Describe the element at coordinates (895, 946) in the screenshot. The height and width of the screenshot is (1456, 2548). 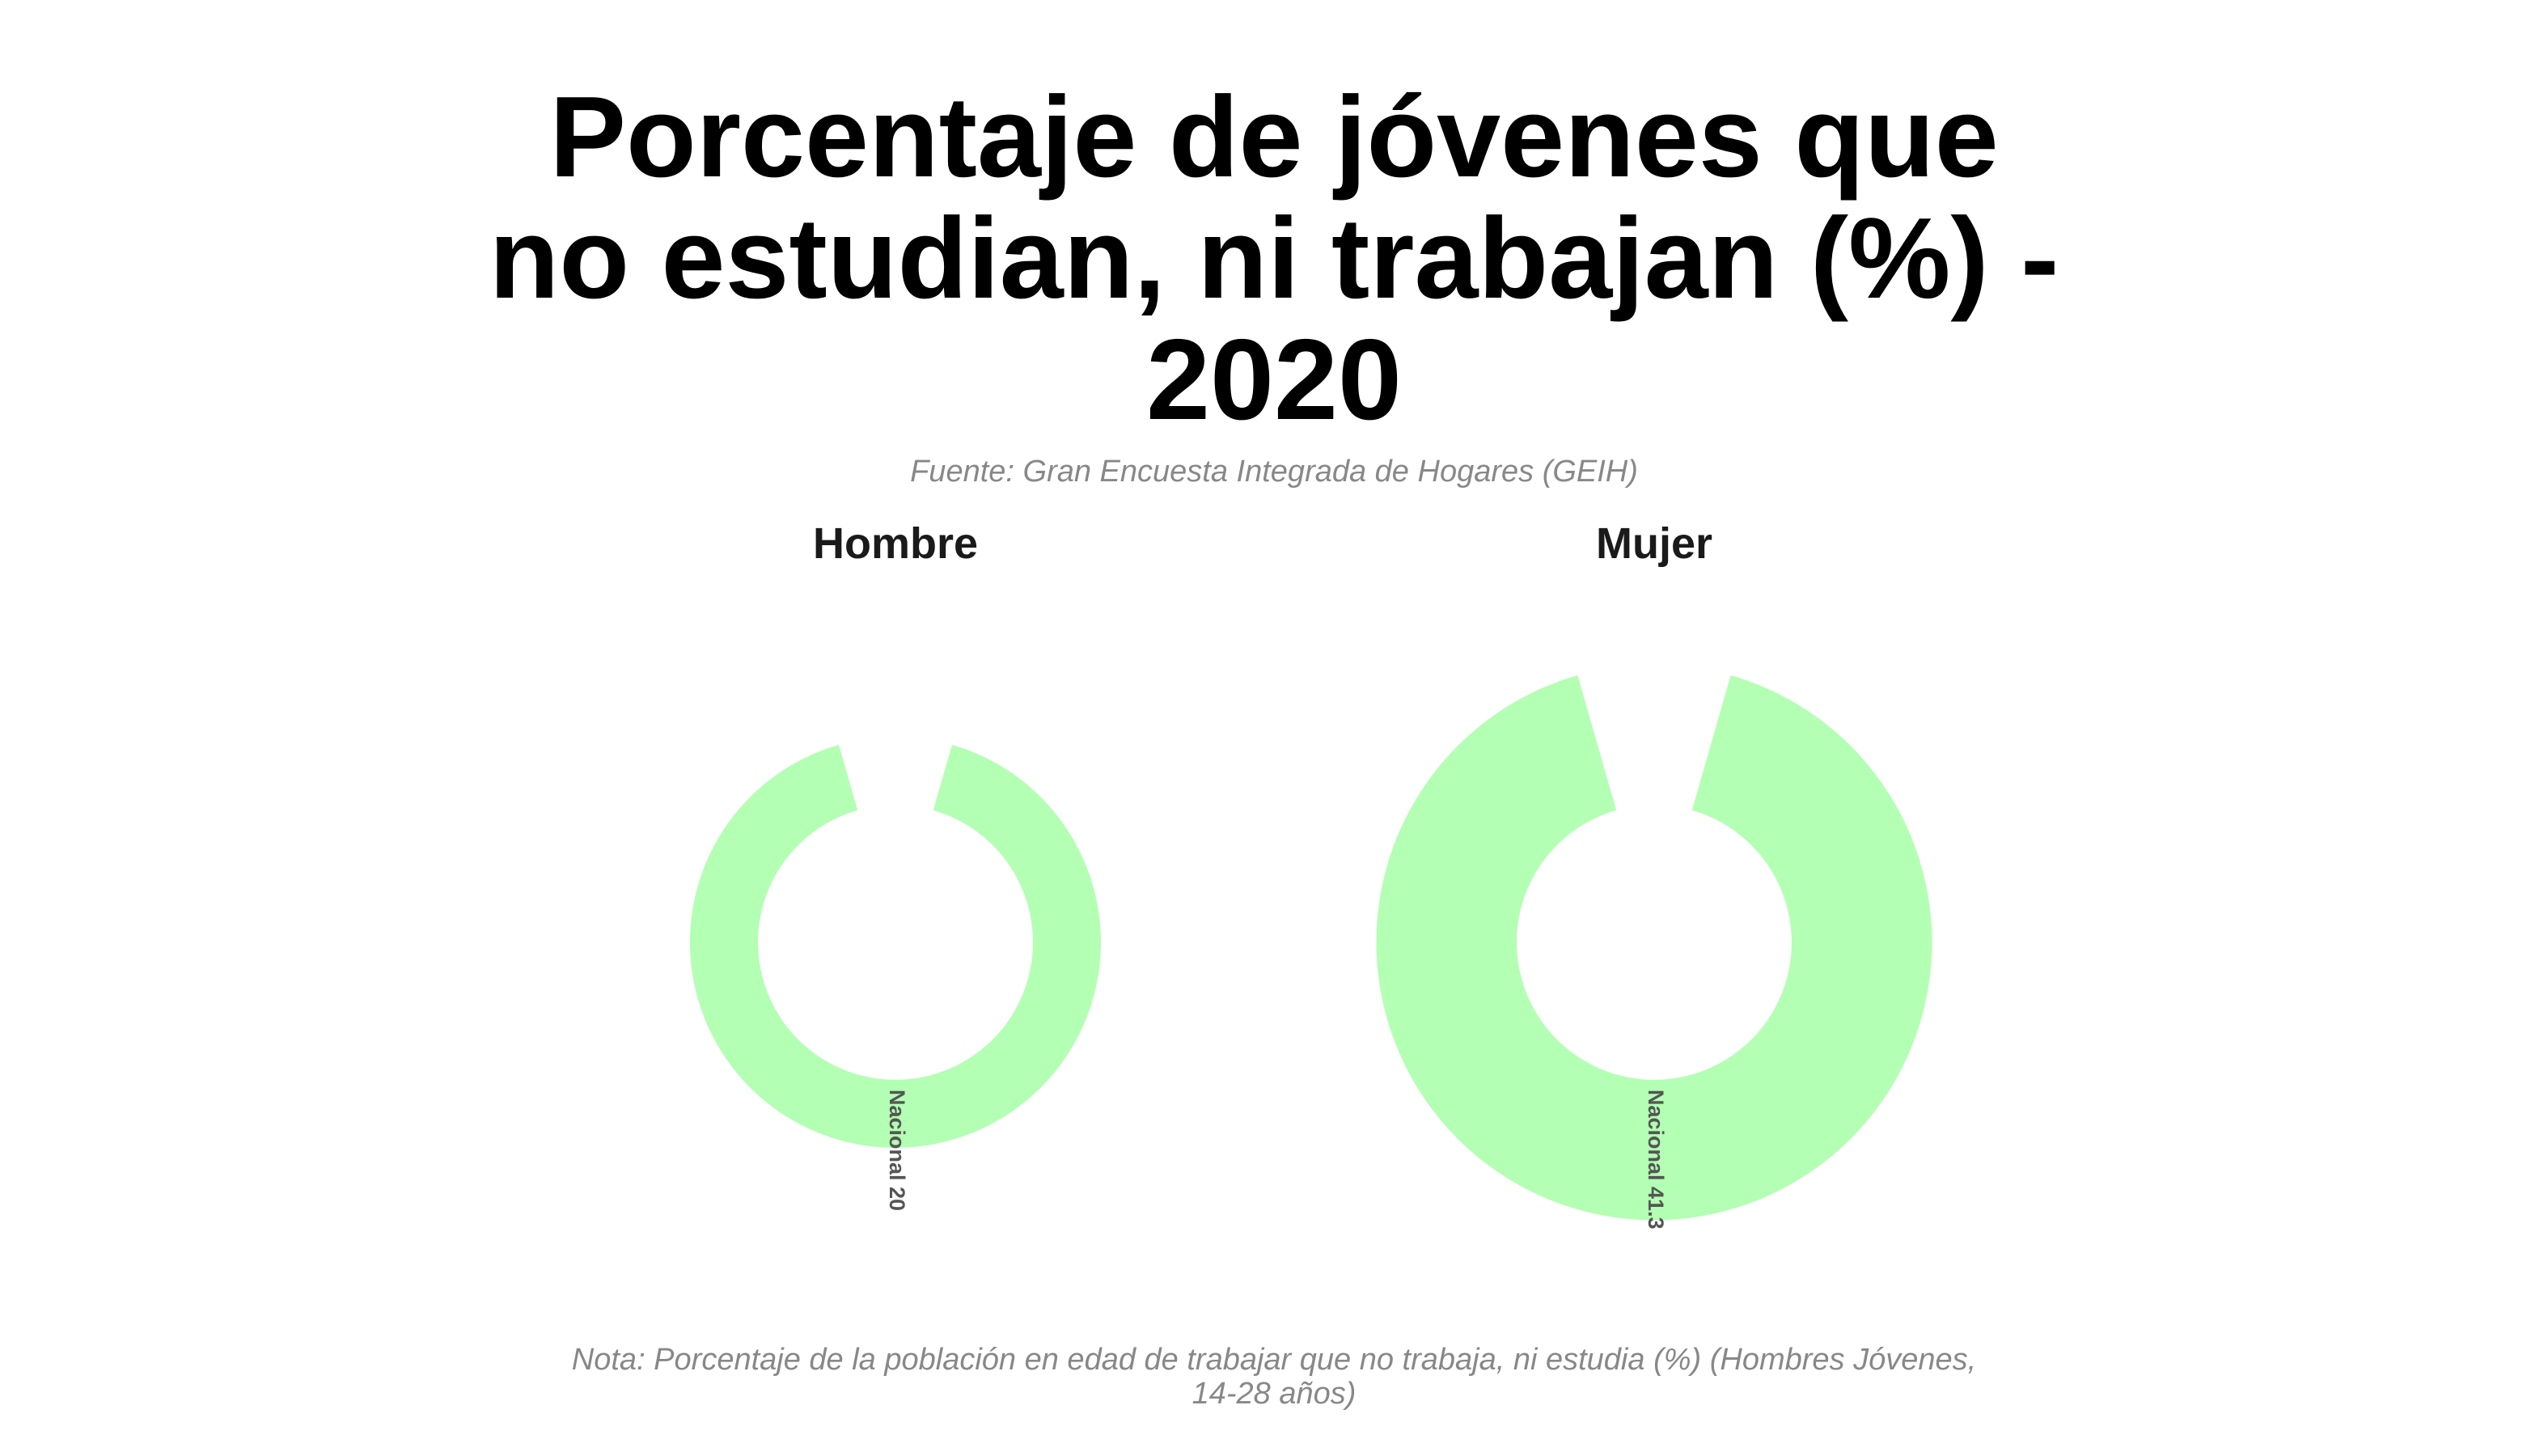
I see `ring-bar-nacional` at that location.